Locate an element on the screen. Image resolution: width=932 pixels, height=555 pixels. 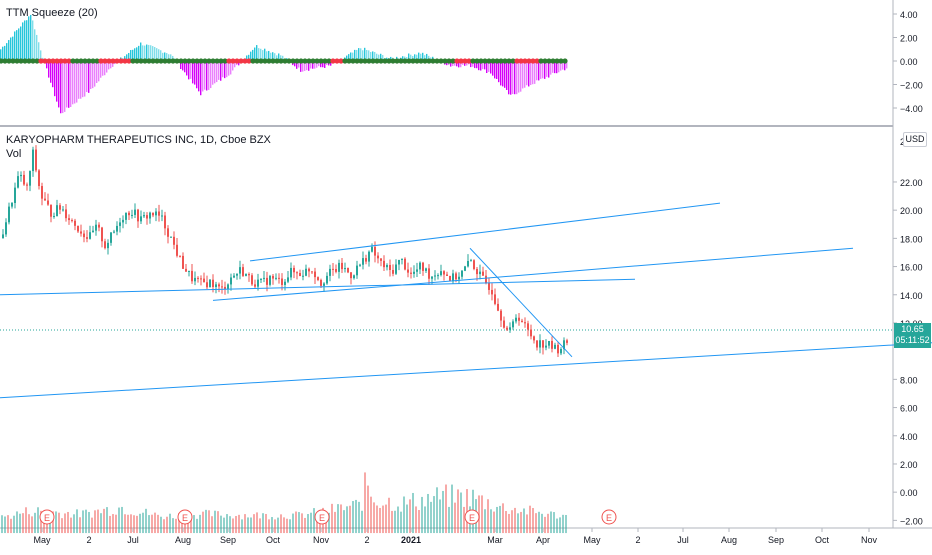
time-axis-label: Nov is located at coordinates (321, 540).